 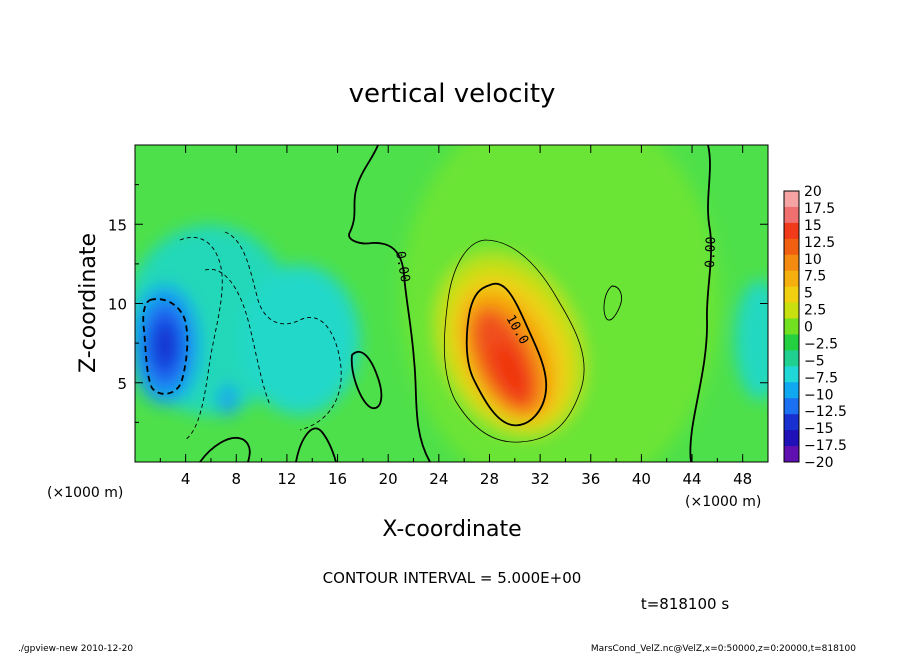 I want to click on contour-10-updraft, so click(x=506, y=354).